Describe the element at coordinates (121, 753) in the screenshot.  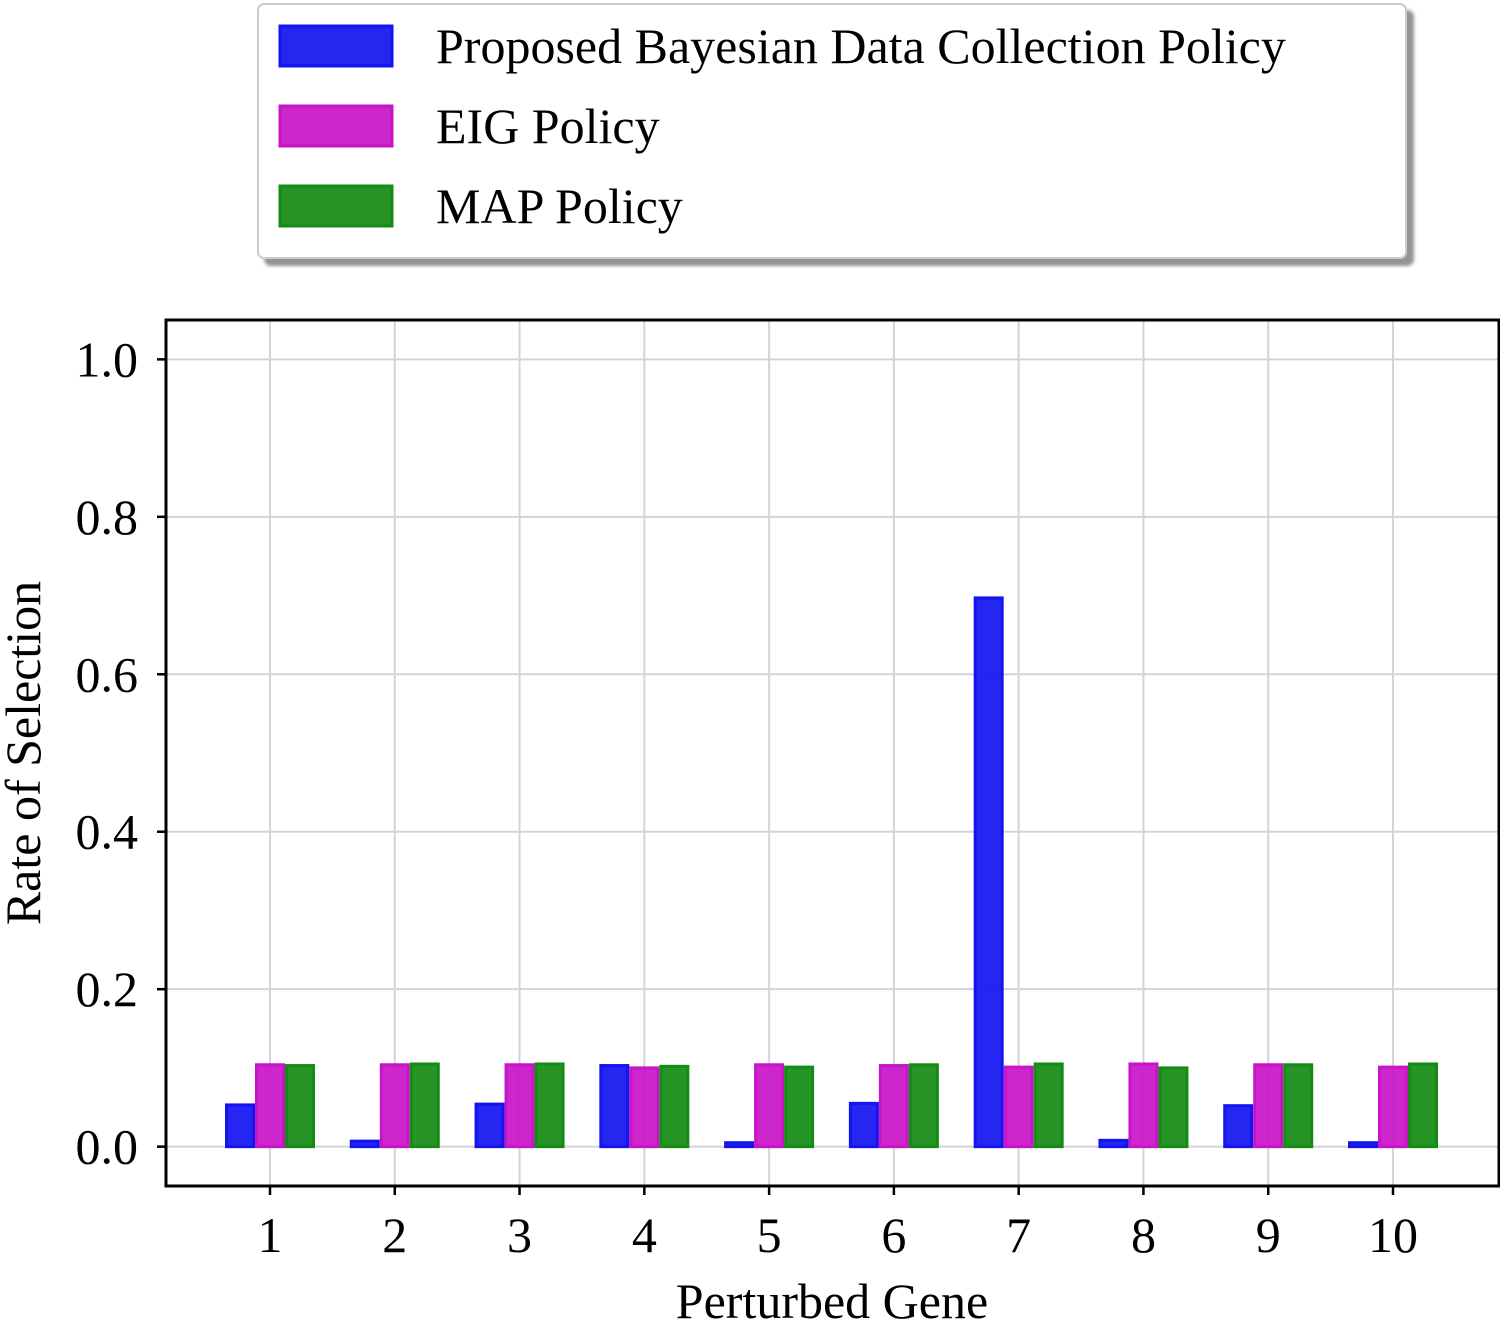
I see `y-axis-ticks: 0.0 0.2 0.4 0.6 0.8 1.0` at that location.